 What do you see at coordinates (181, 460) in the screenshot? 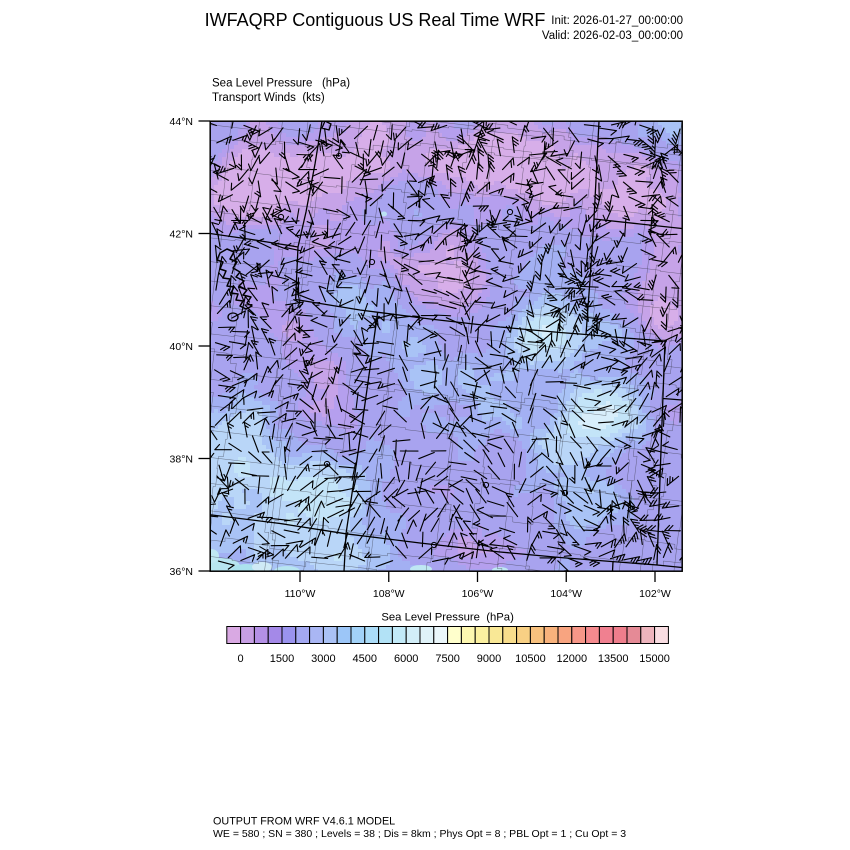
I see `svg-text: 38°N` at bounding box center [181, 460].